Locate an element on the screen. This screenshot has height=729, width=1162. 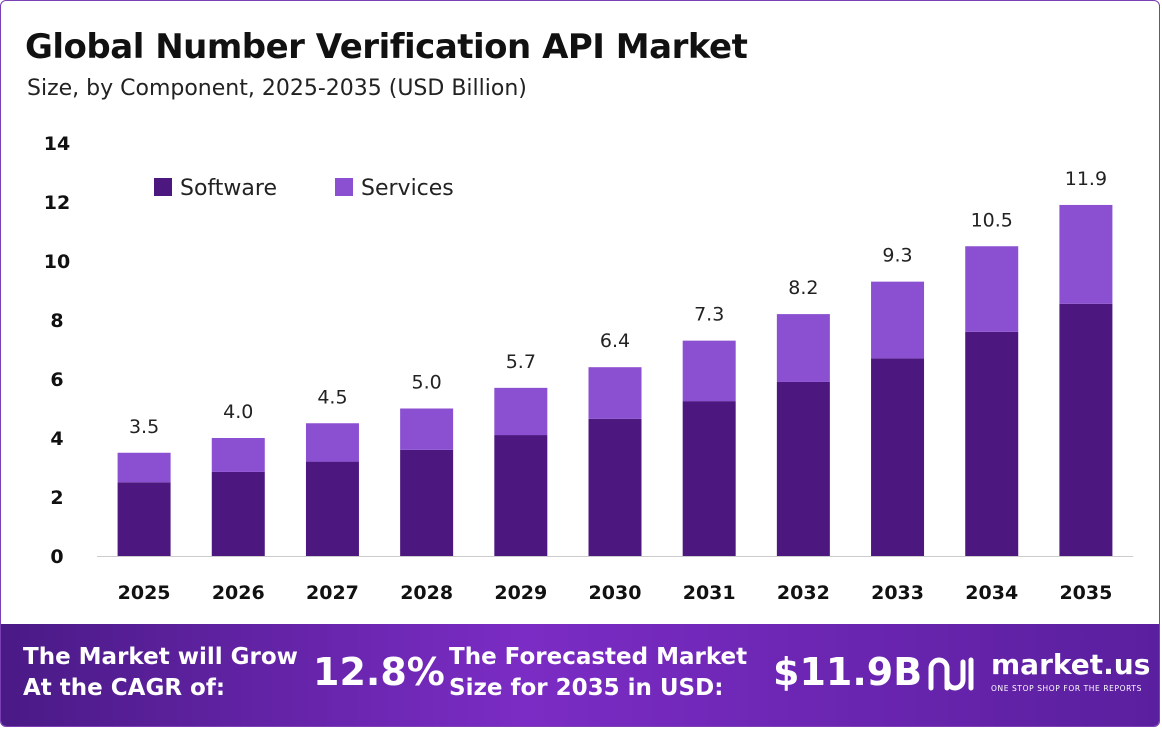
bar-software-2031 is located at coordinates (709, 478).